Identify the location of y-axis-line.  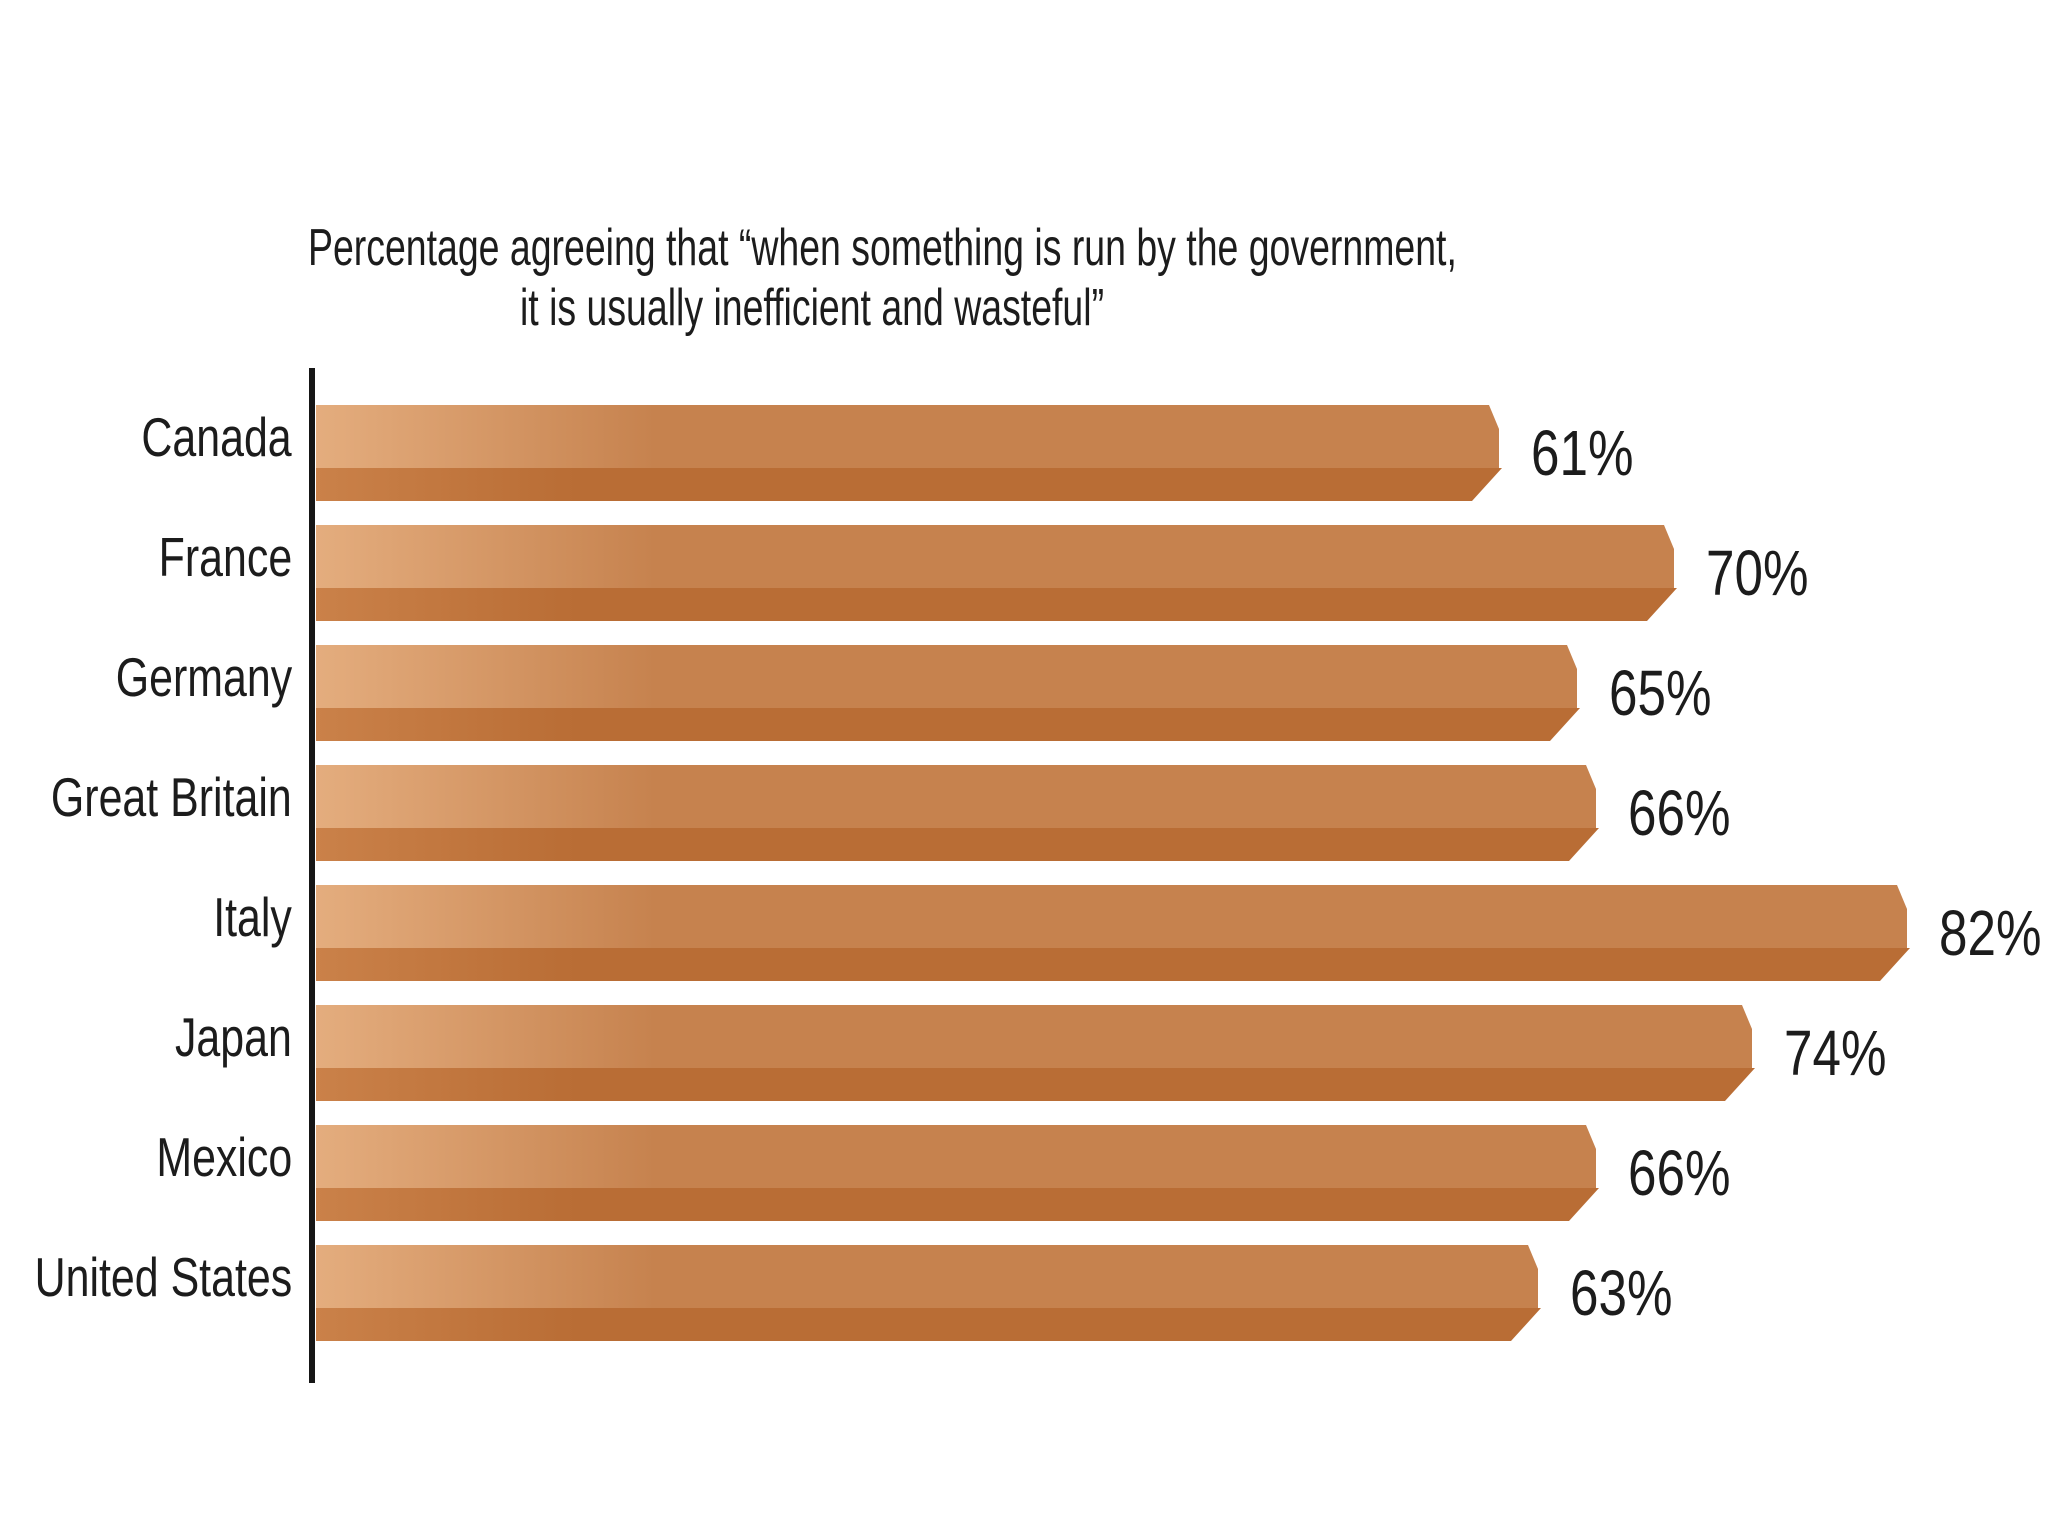
(312, 875).